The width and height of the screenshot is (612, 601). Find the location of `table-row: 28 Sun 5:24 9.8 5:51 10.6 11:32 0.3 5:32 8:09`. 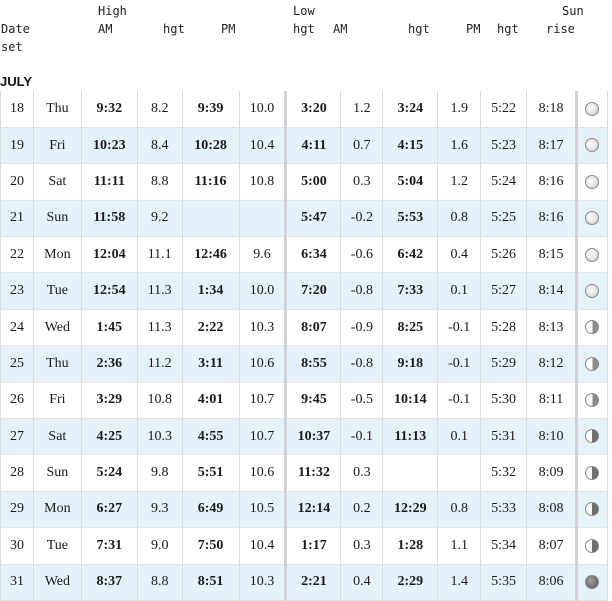

table-row: 28 Sun 5:24 9.8 5:51 10.6 11:32 0.3 5:32 8:09 is located at coordinates (304, 473).